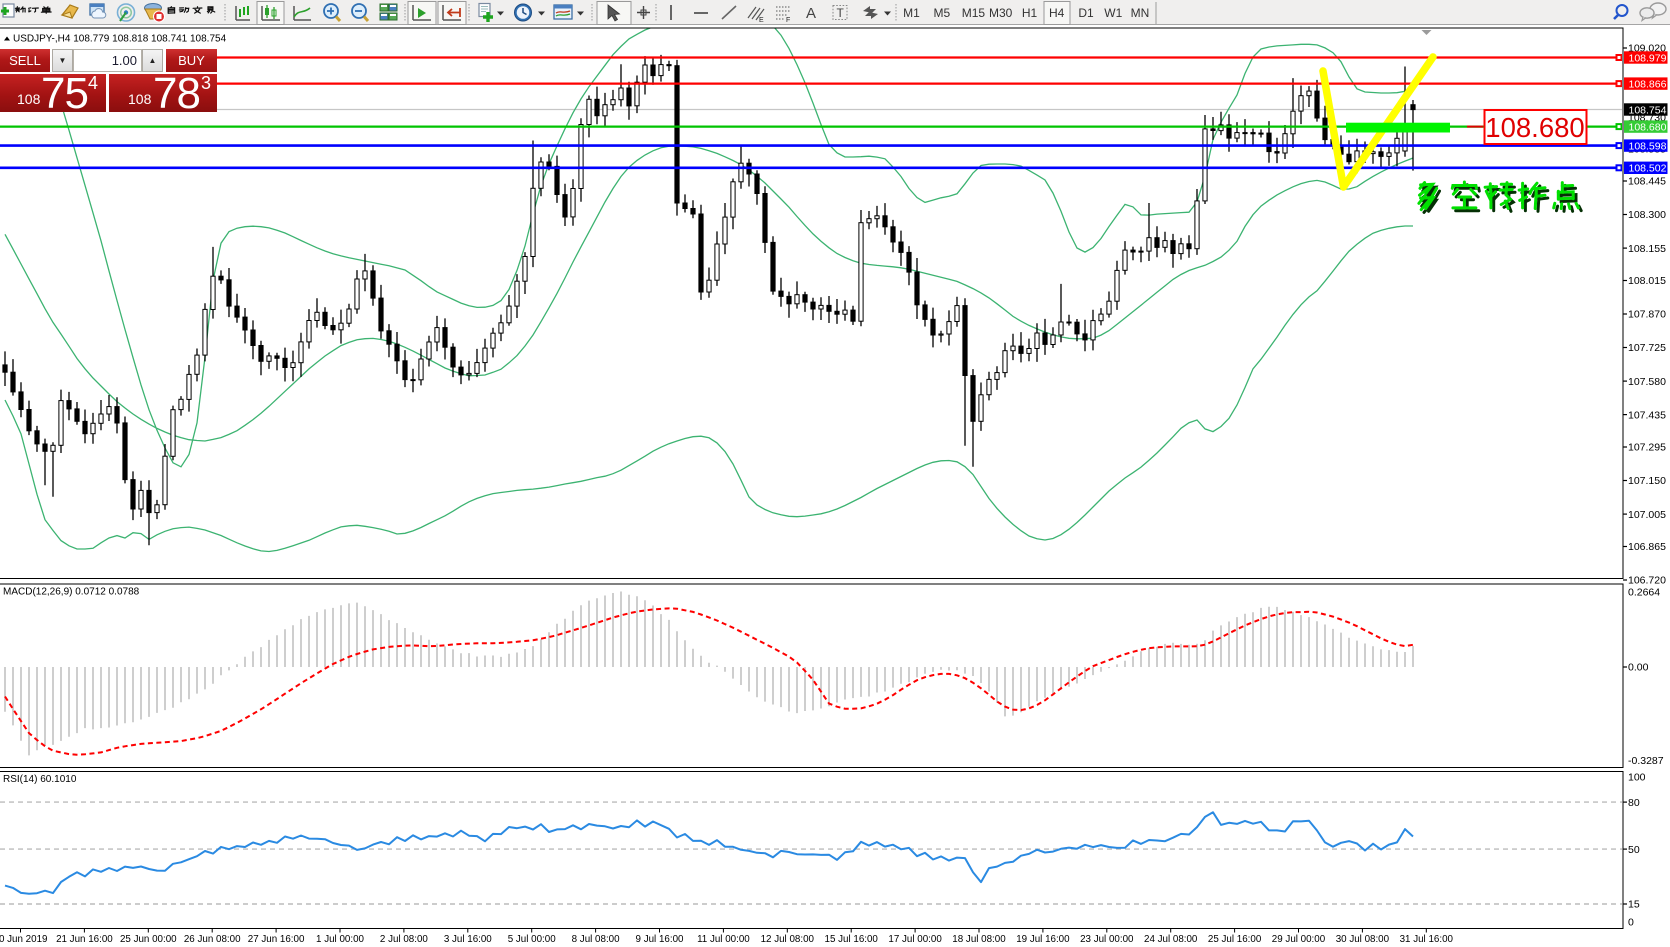 This screenshot has height=947, width=1670. What do you see at coordinates (1647, 249) in the screenshot?
I see `svg-text: 108.155` at bounding box center [1647, 249].